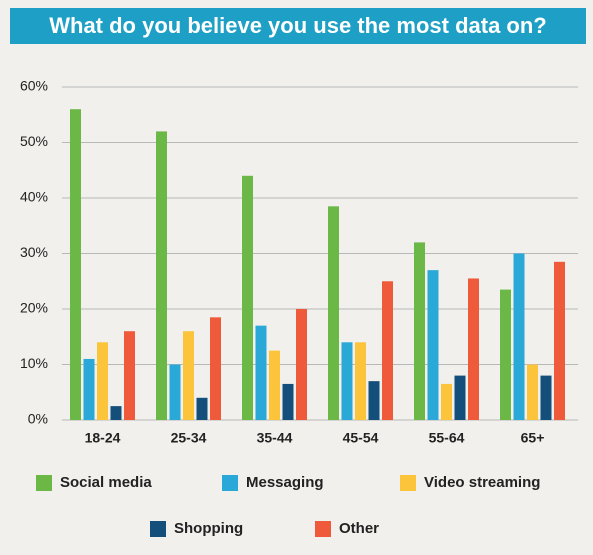 Image resolution: width=593 pixels, height=555 pixels. I want to click on legend-label: Other, so click(359, 528).